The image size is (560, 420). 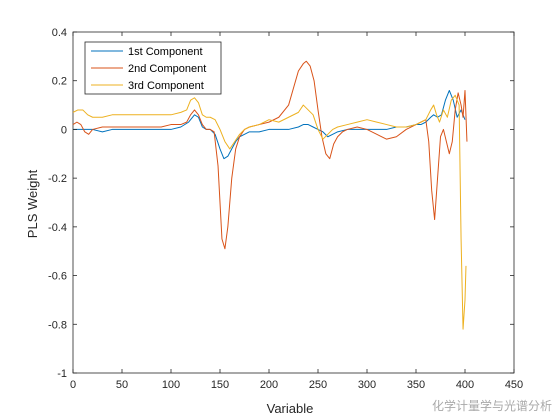 I want to click on x-tick-label: 0, so click(x=73, y=385).